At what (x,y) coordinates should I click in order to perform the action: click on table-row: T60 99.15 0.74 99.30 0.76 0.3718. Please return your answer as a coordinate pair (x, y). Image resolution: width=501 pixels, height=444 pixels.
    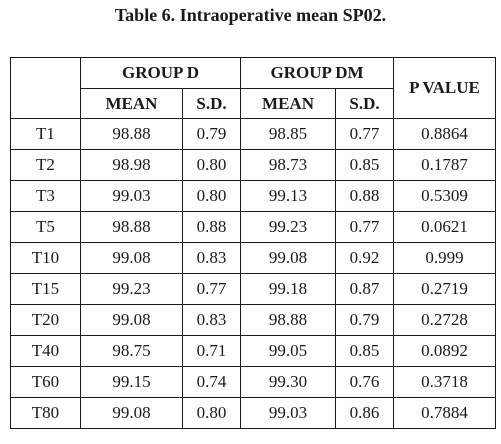
    Looking at the image, I should click on (253, 382).